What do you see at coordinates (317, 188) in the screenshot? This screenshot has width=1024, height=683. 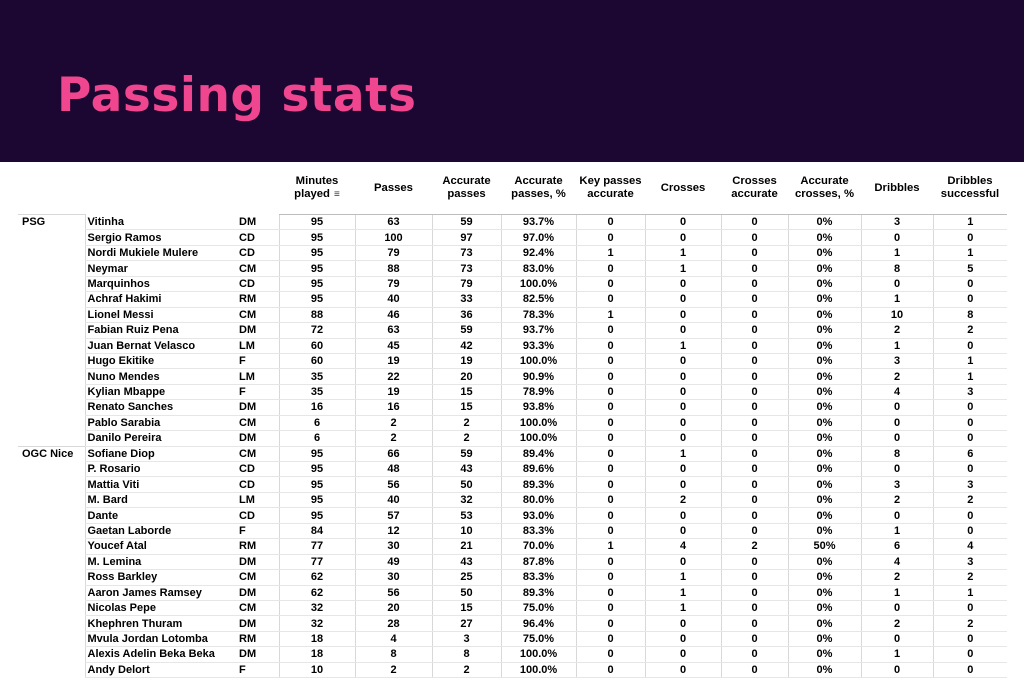 I see `column-header: Minutes played ≡` at bounding box center [317, 188].